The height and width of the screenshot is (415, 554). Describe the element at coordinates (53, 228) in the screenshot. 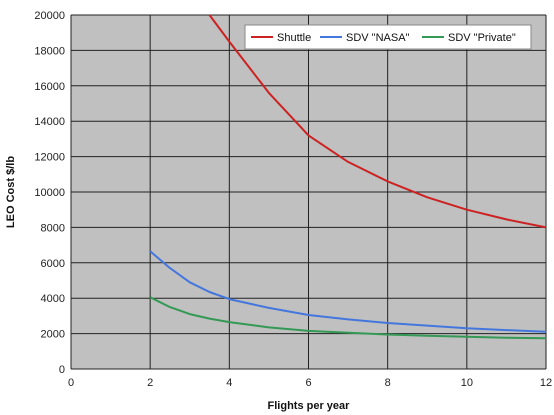

I see `y-tick-label: 8000` at that location.